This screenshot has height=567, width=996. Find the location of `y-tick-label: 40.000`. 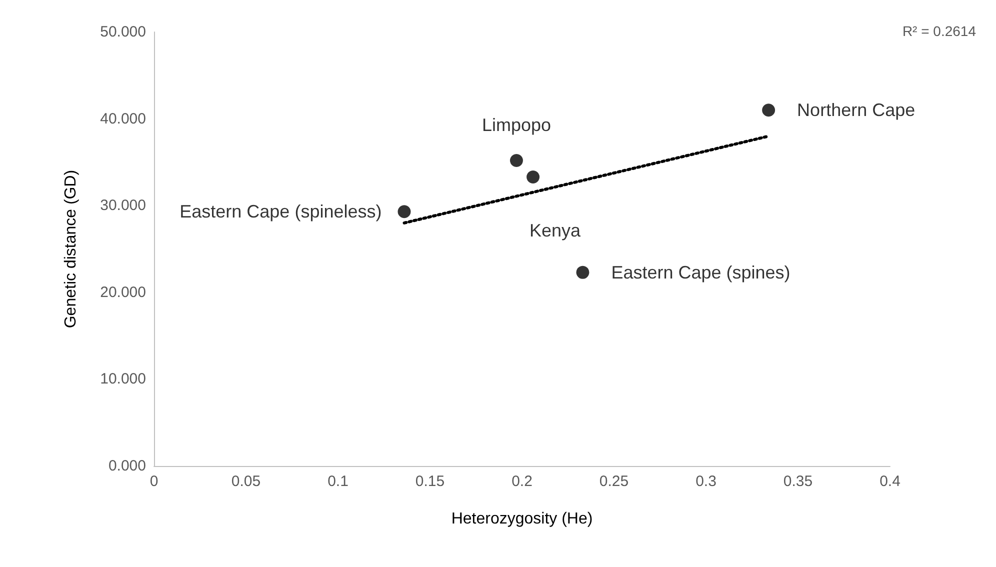

y-tick-label: 40.000 is located at coordinates (123, 119).